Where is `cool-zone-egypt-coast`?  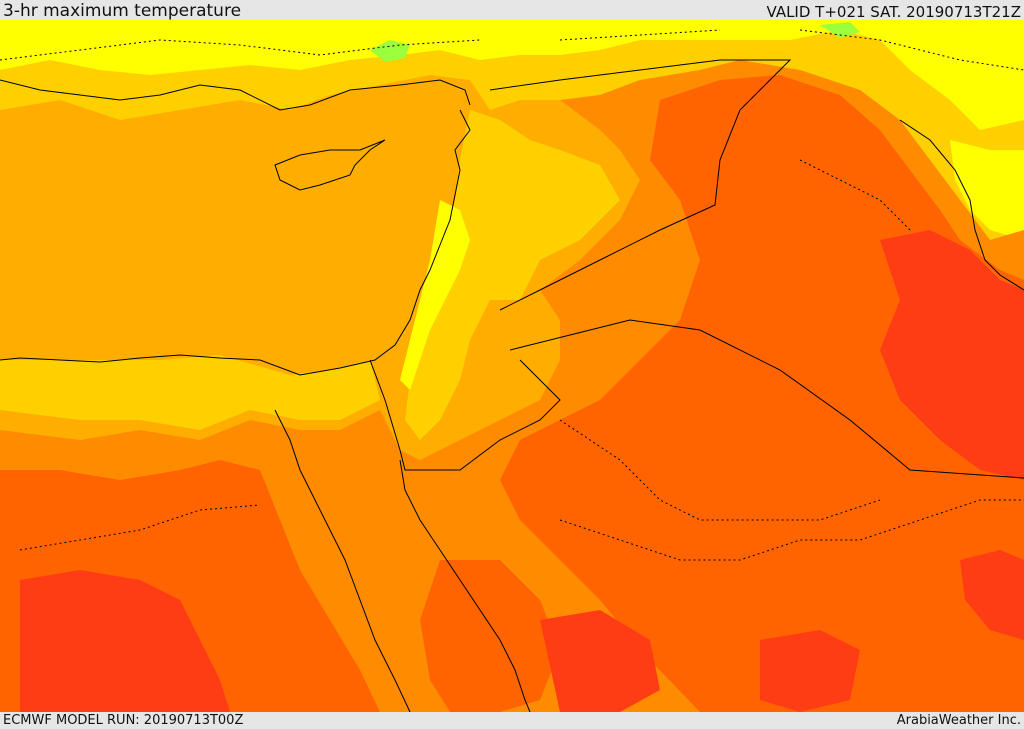 cool-zone-egypt-coast is located at coordinates (190, 392).